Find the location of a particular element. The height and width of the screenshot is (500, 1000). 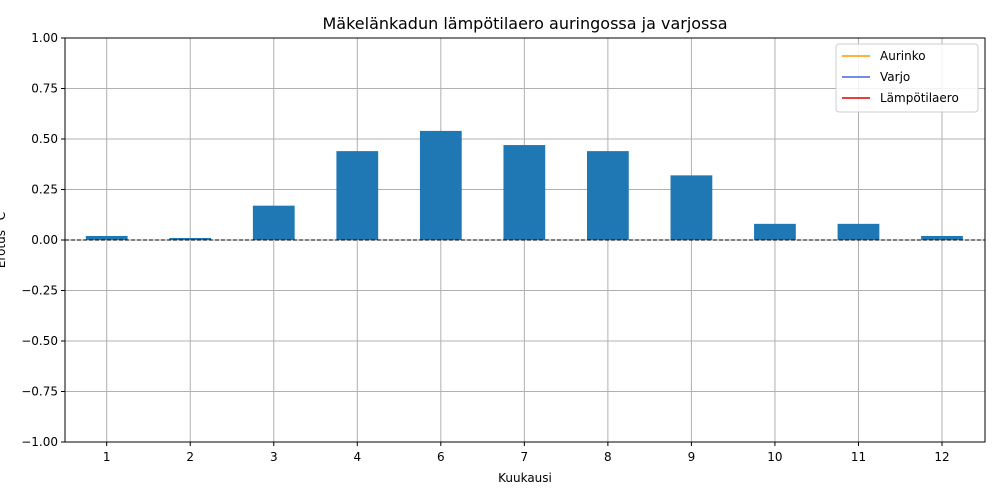

x-tick-label: 7 is located at coordinates (525, 457).